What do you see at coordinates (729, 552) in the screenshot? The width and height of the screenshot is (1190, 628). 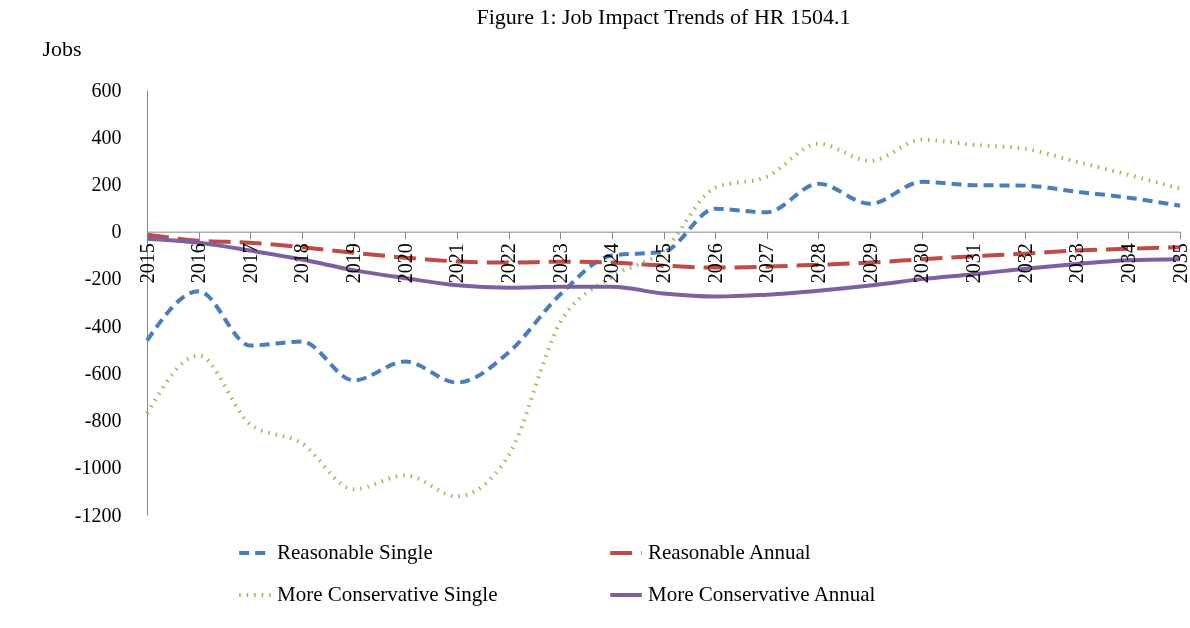 I see `legend-label: Reasonable Annual` at bounding box center [729, 552].